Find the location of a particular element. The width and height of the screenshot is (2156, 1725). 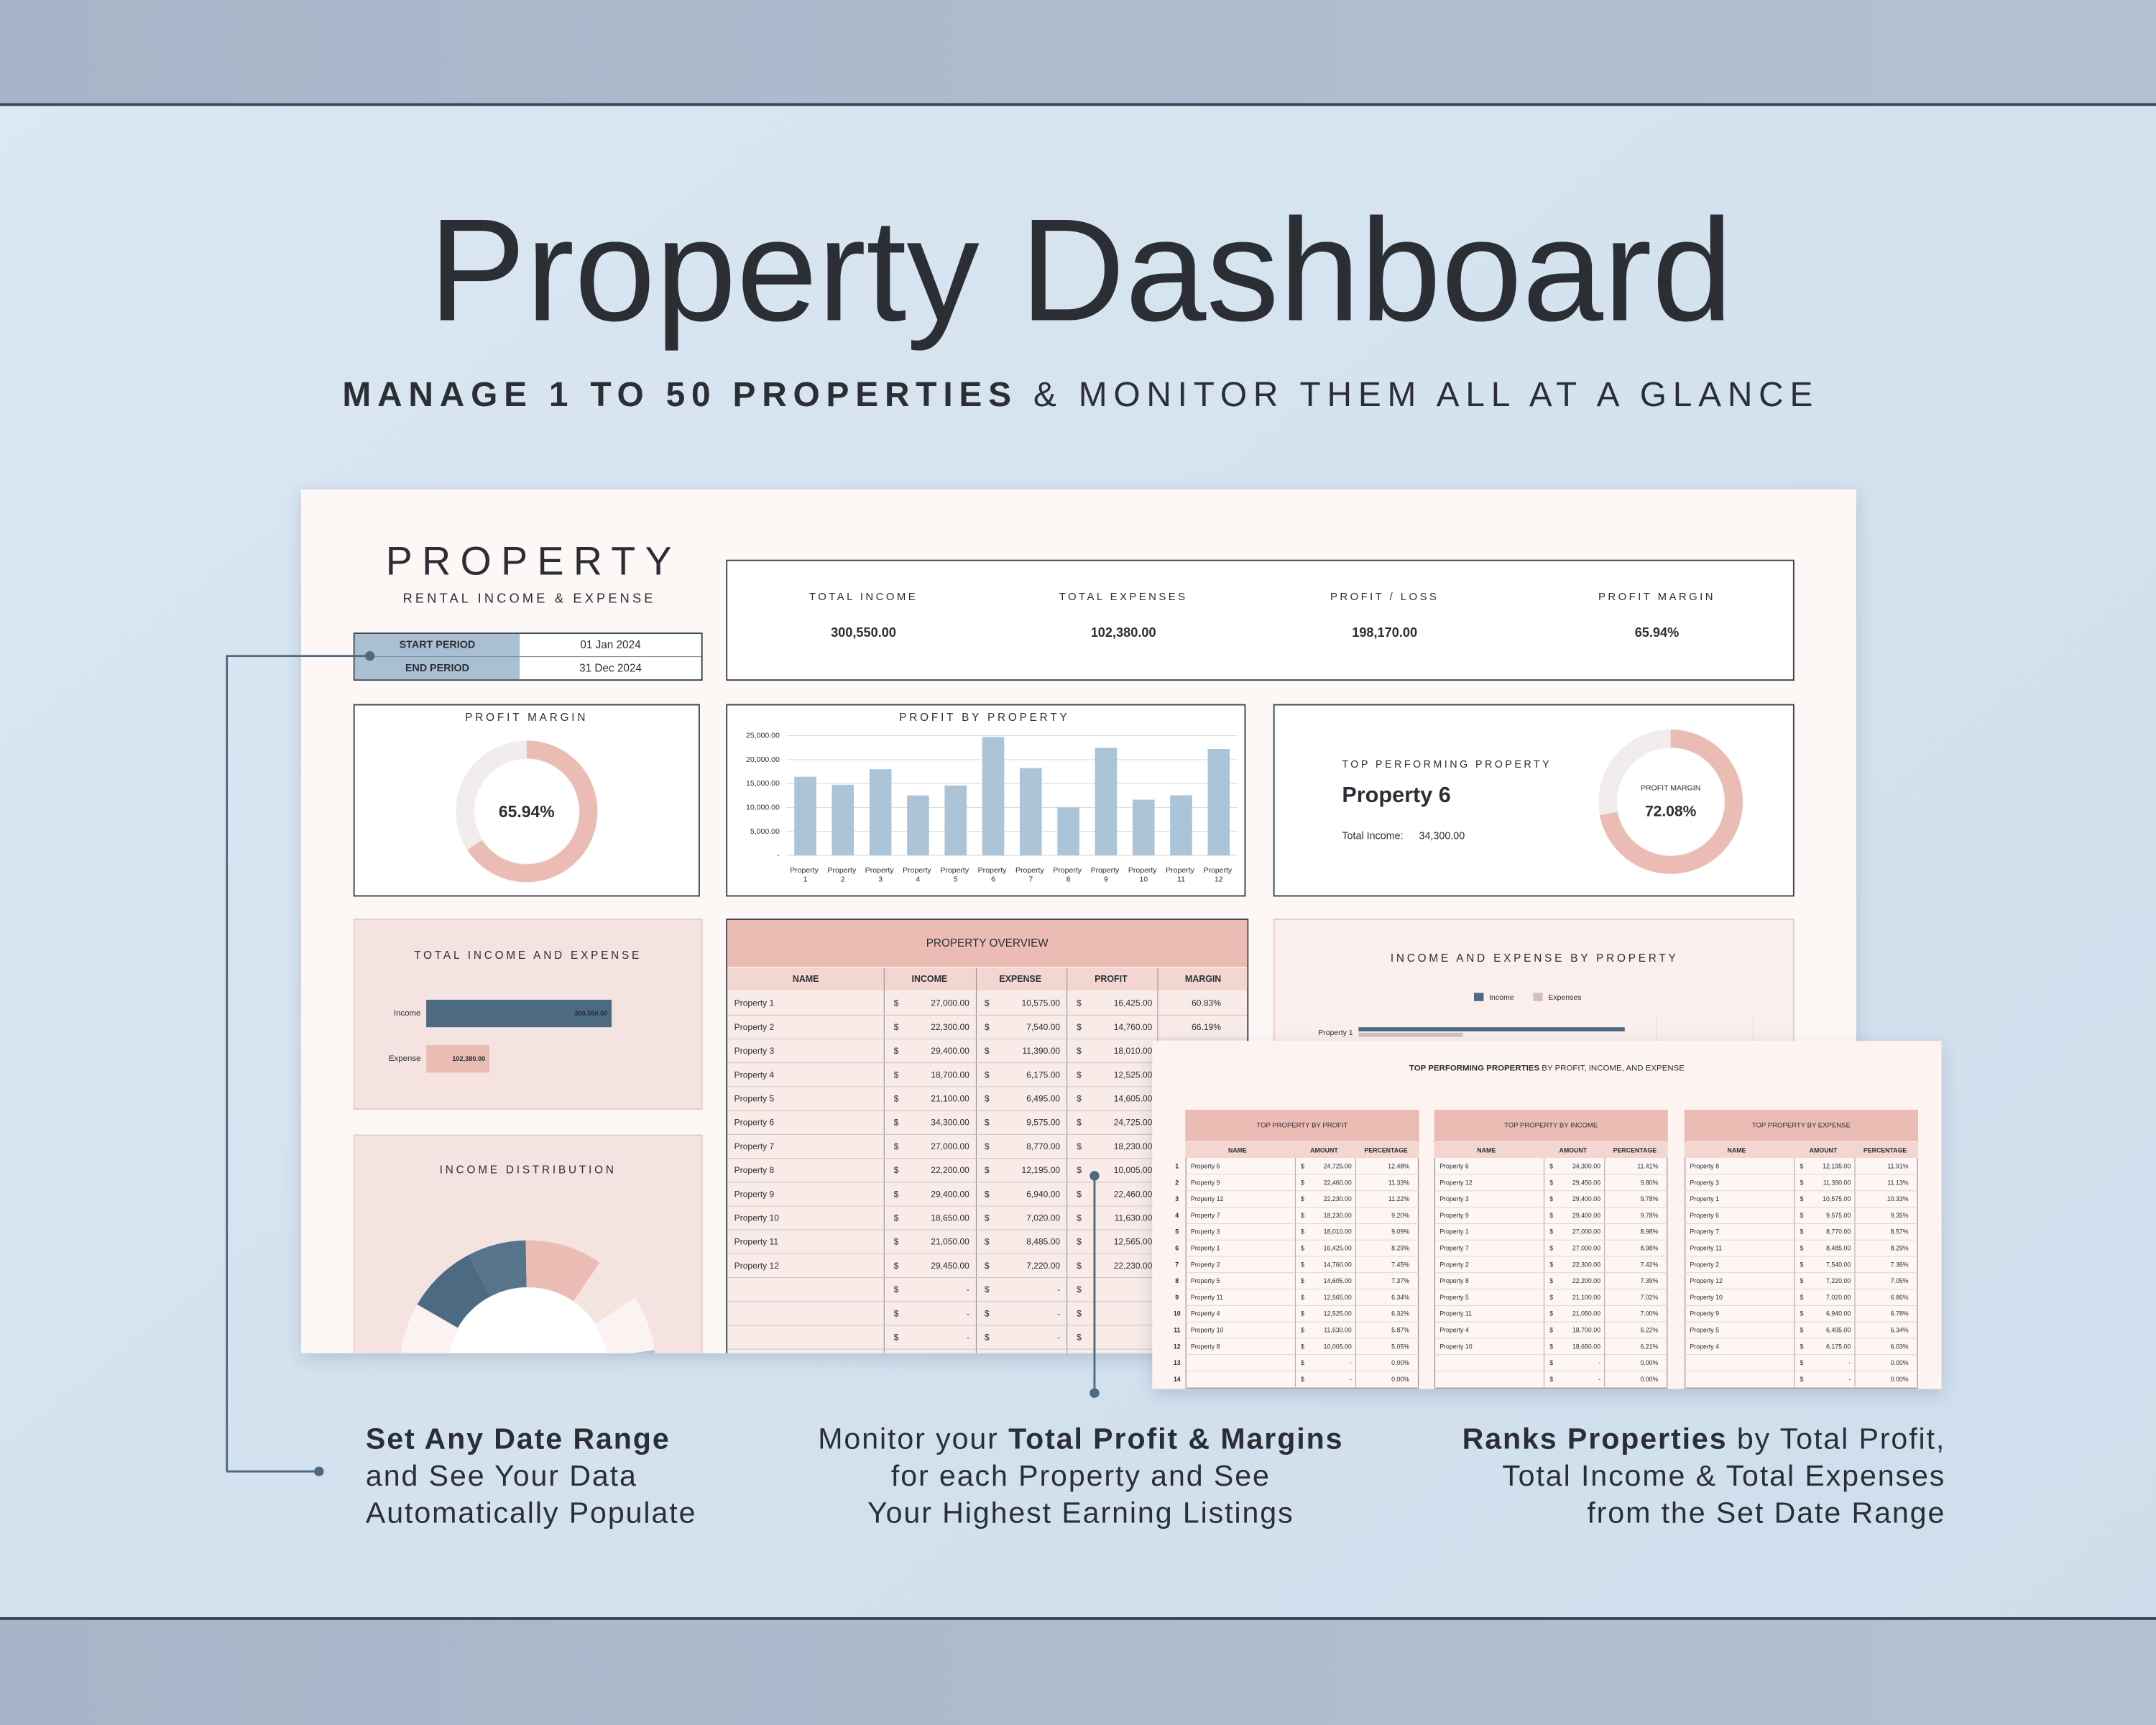

y-tick-label: 20,000.00 is located at coordinates (763, 759).